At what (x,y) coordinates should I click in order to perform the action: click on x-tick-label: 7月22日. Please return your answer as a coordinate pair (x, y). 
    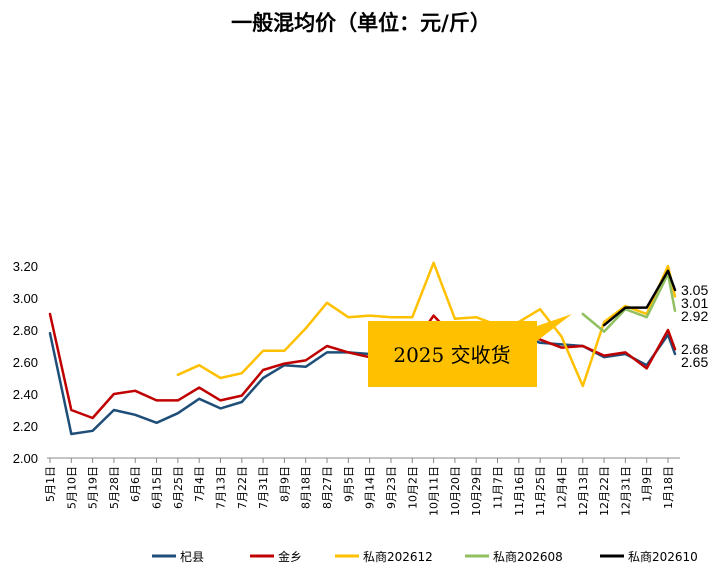
    Looking at the image, I should click on (242, 487).